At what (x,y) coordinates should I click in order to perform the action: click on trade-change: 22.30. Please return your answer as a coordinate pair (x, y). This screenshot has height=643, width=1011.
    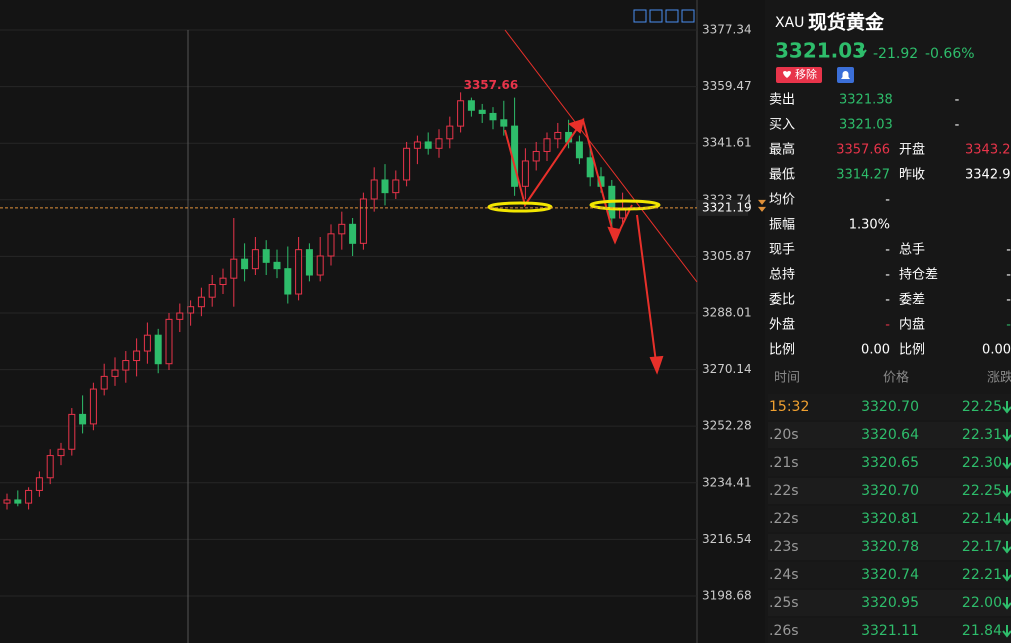
    Looking at the image, I should click on (982, 463).